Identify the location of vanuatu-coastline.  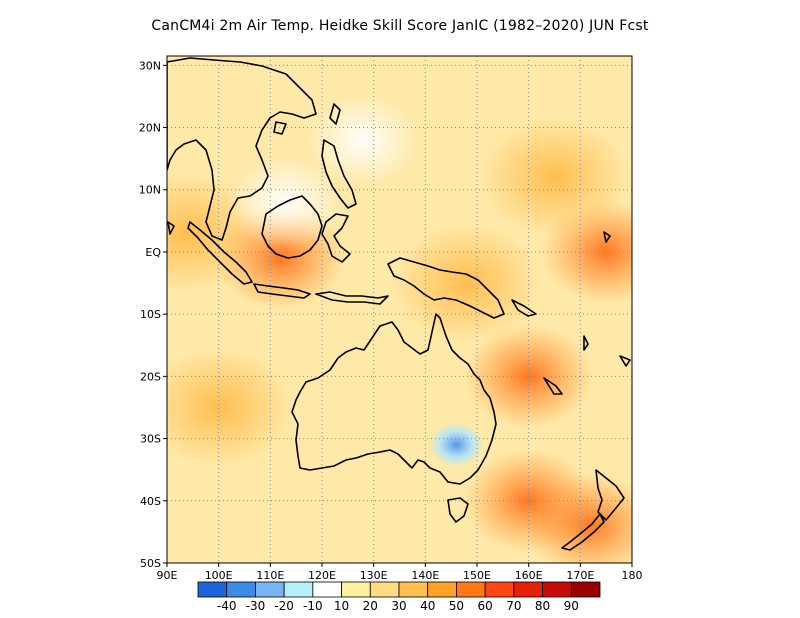
(586, 343).